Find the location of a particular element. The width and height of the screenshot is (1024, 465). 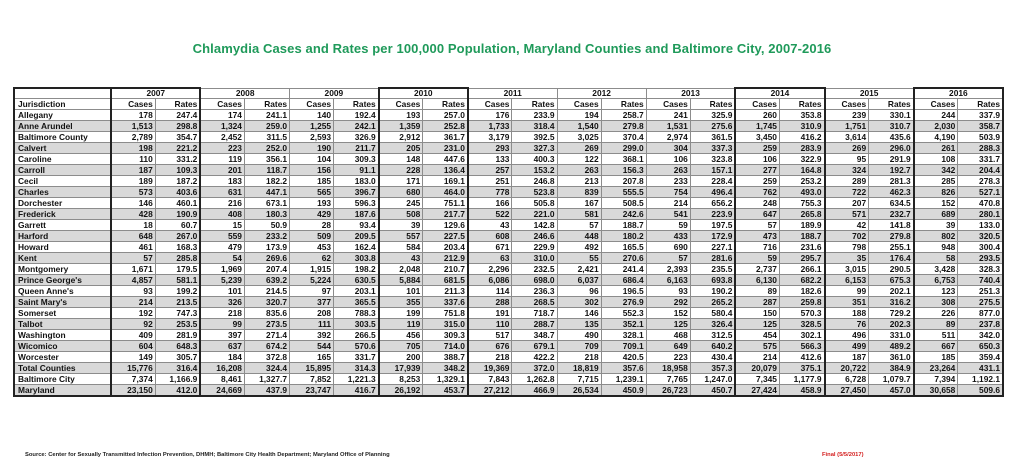

rate-cell: 156.3 is located at coordinates (623, 170).